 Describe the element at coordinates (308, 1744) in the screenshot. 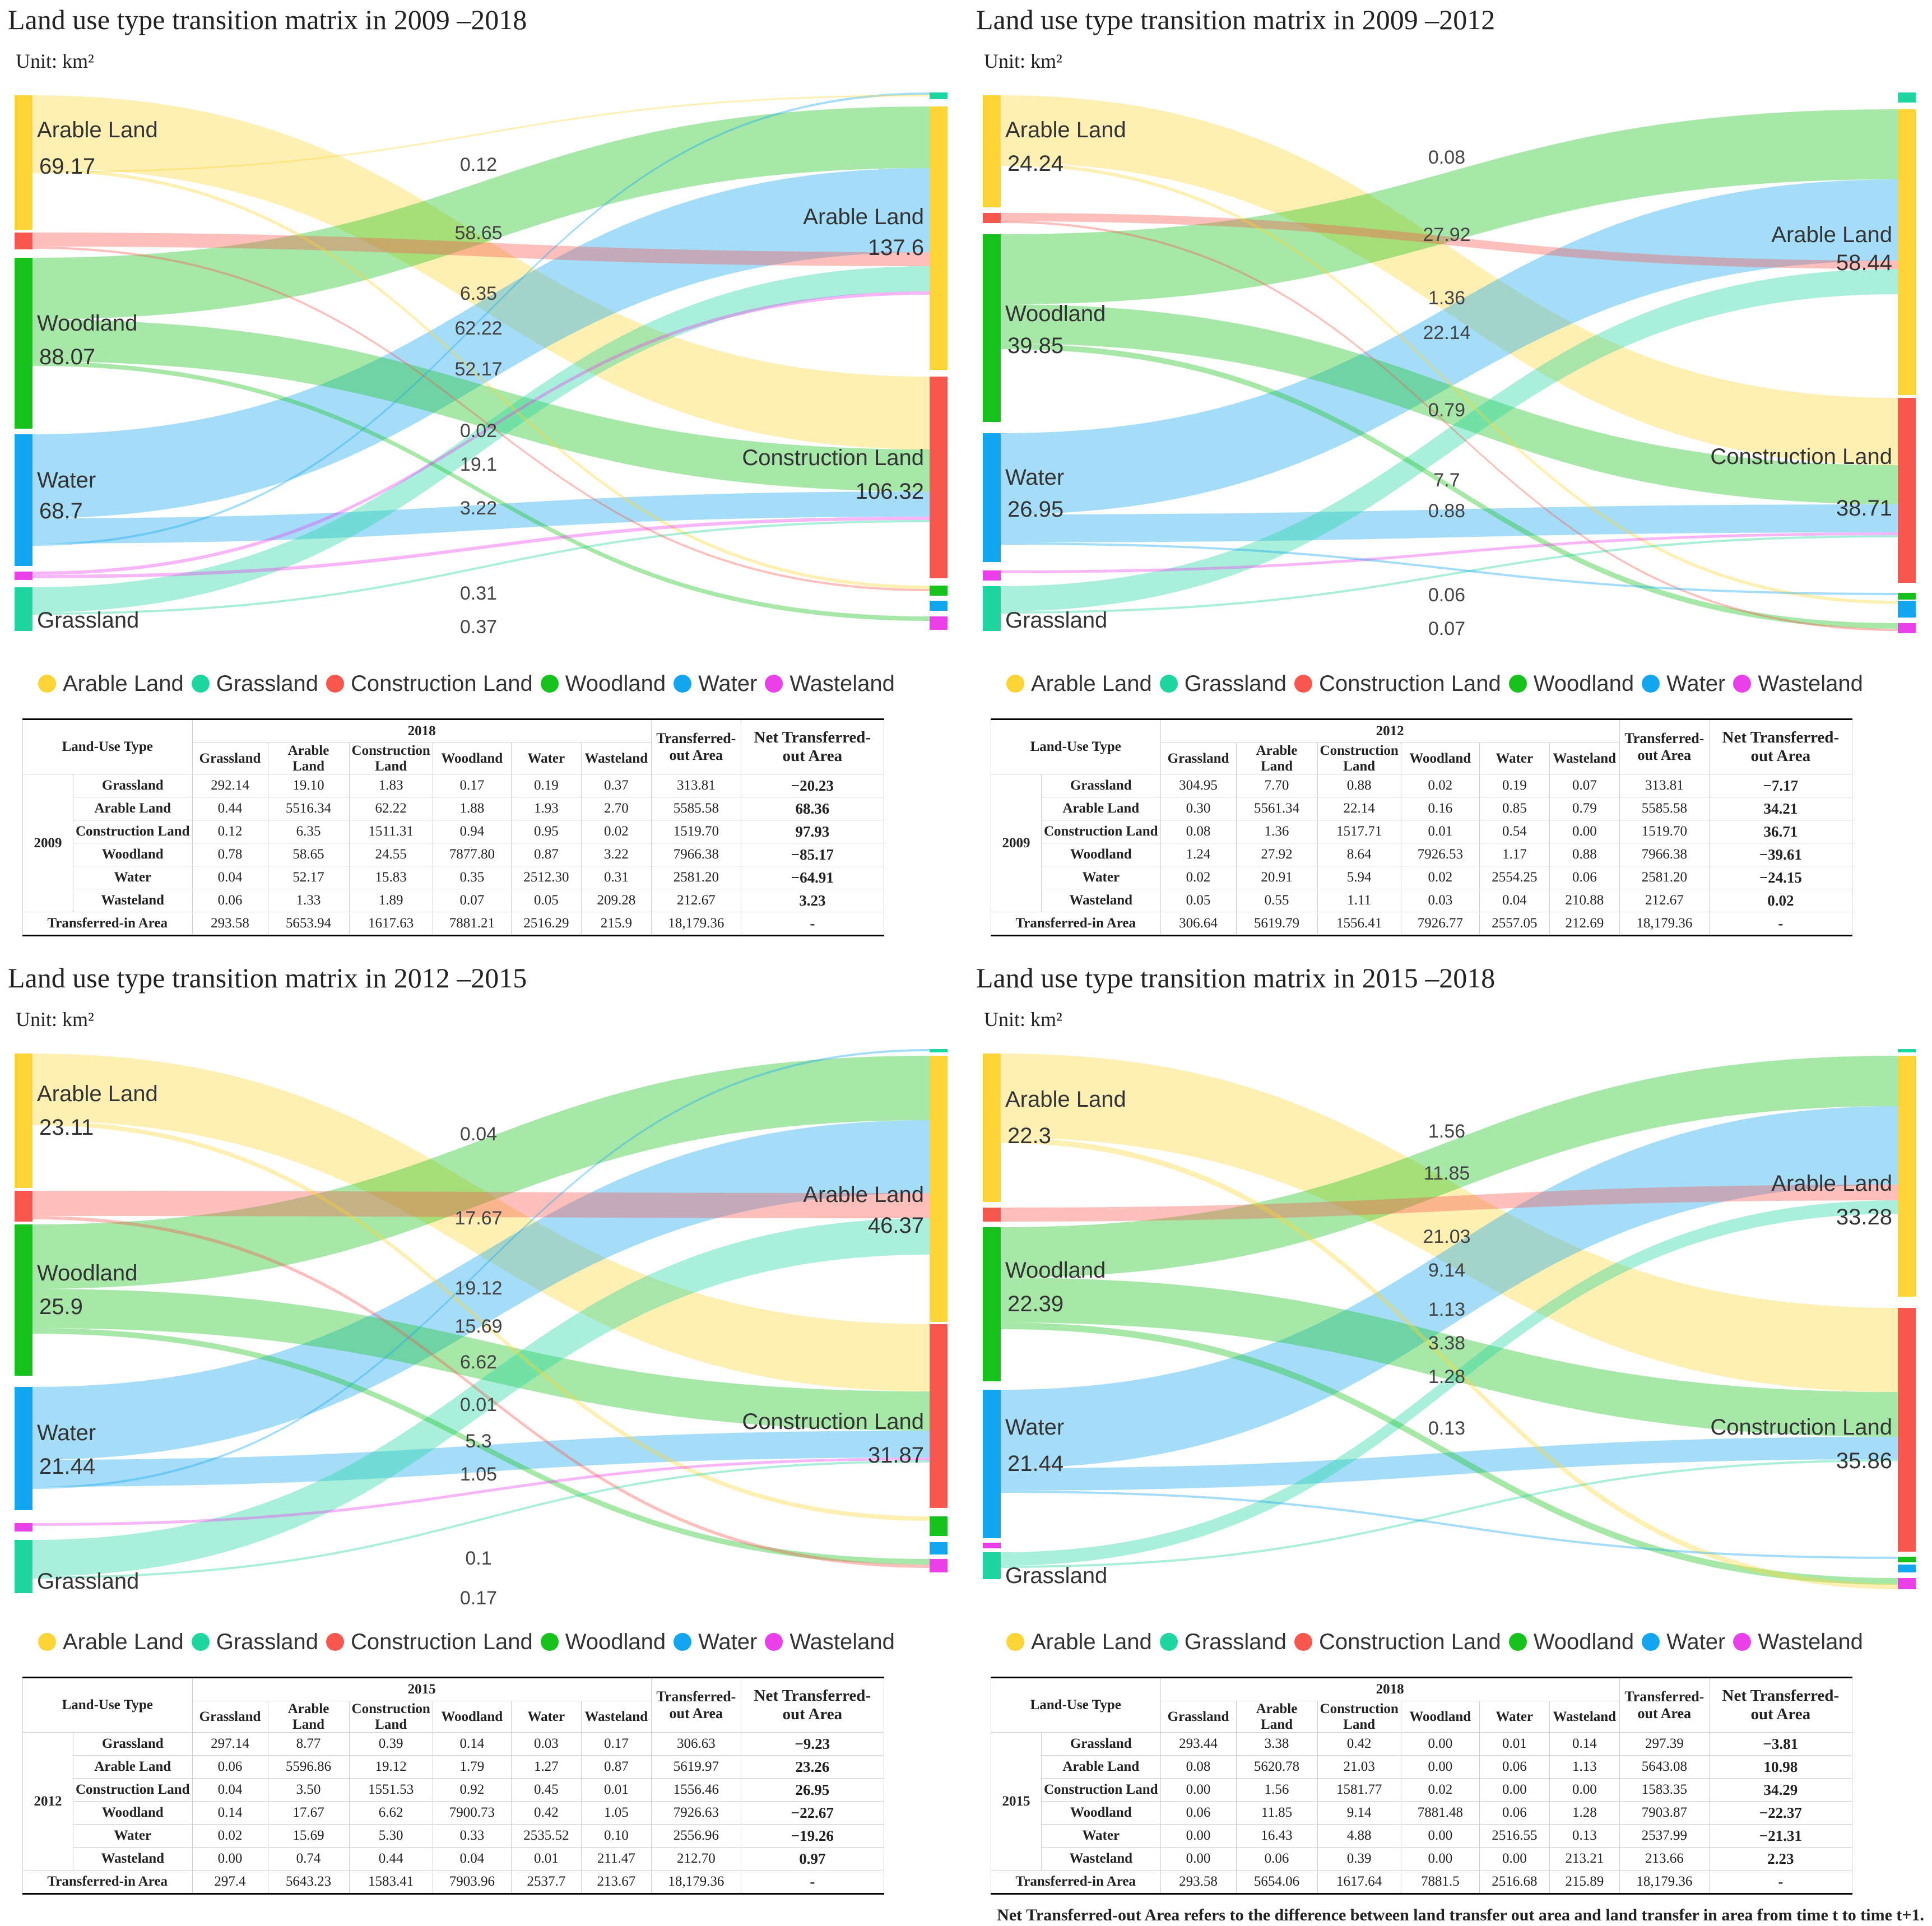

I see `table-cell: 8.77` at that location.